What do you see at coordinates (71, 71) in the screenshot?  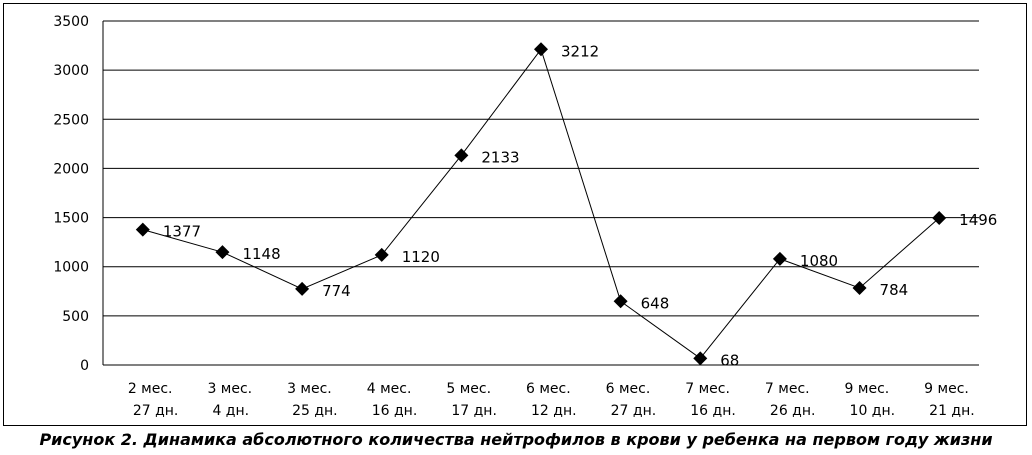 I see `y-tick-label: 3000` at bounding box center [71, 71].